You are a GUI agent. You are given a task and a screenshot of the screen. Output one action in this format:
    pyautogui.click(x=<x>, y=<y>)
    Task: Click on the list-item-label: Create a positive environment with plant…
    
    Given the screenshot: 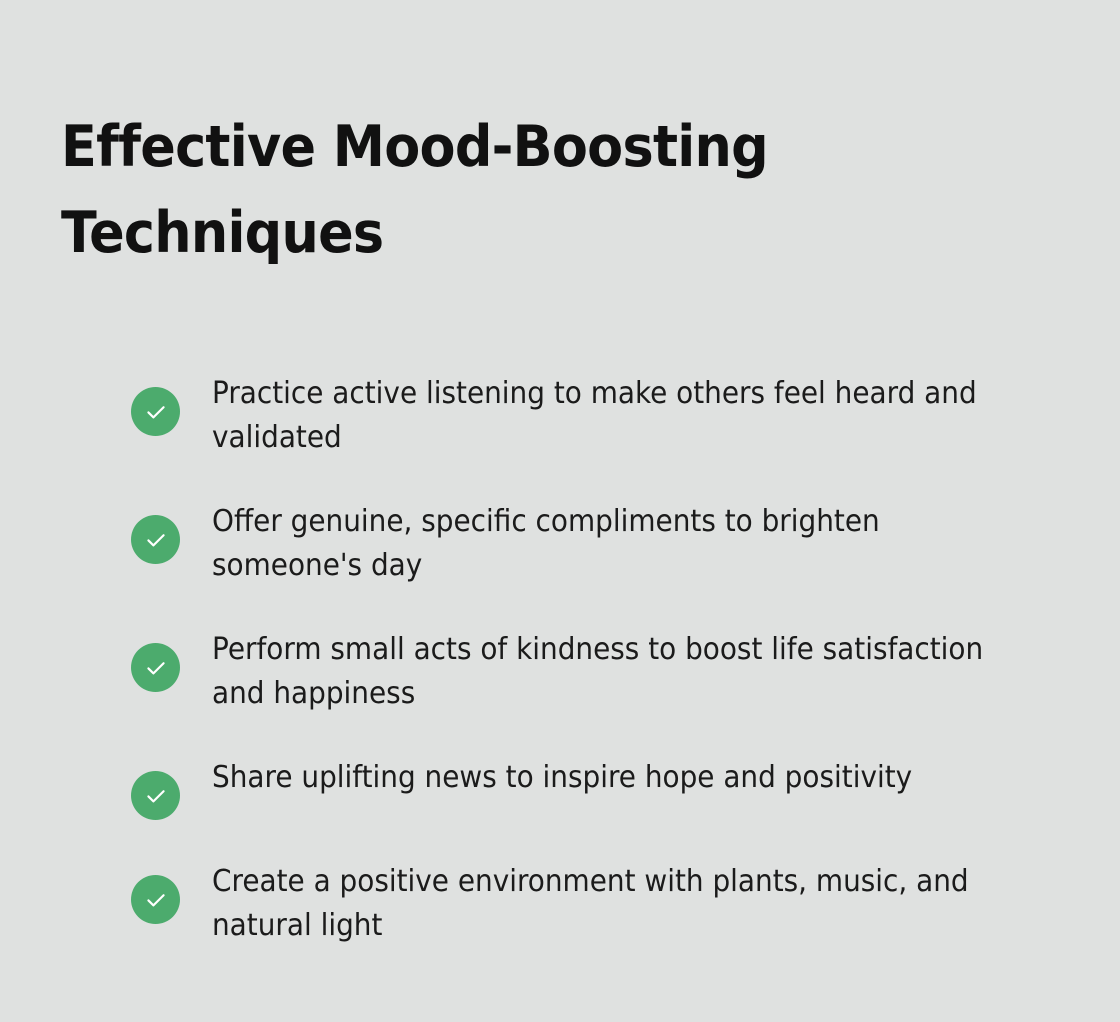 What is the action you would take?
    pyautogui.click(x=590, y=903)
    